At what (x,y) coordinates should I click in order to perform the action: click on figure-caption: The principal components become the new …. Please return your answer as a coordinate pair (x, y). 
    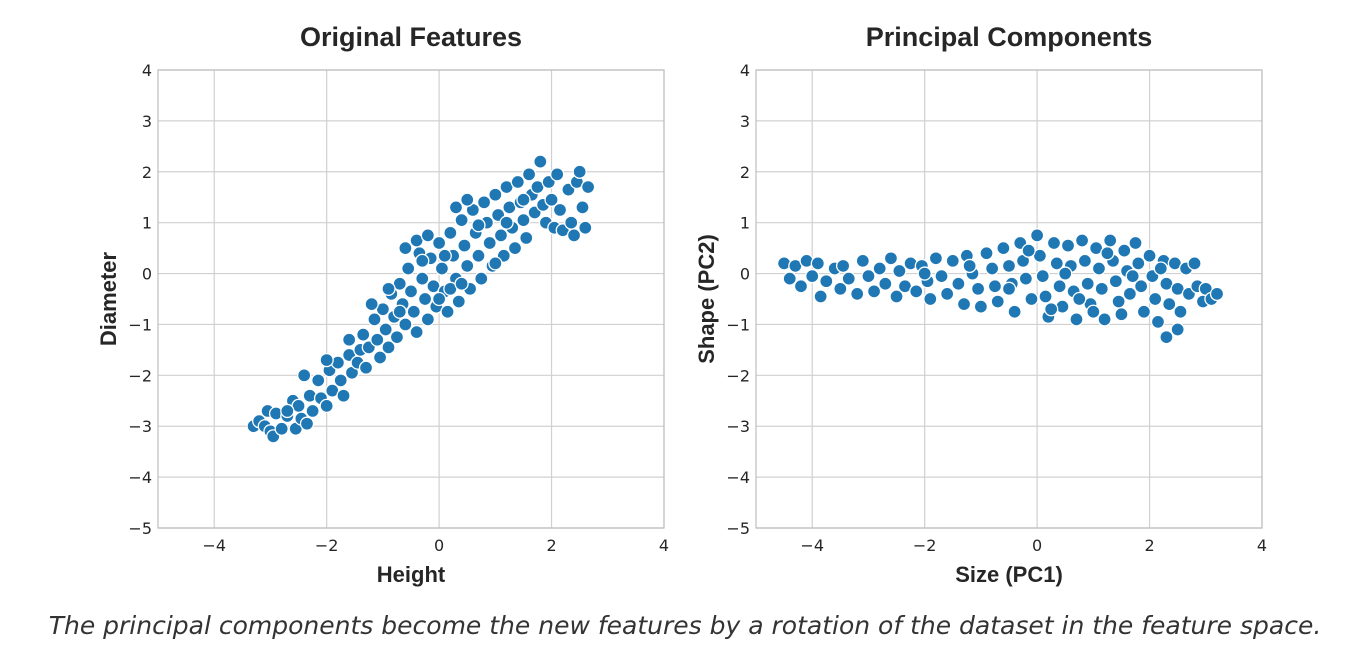
    Looking at the image, I should click on (685, 625).